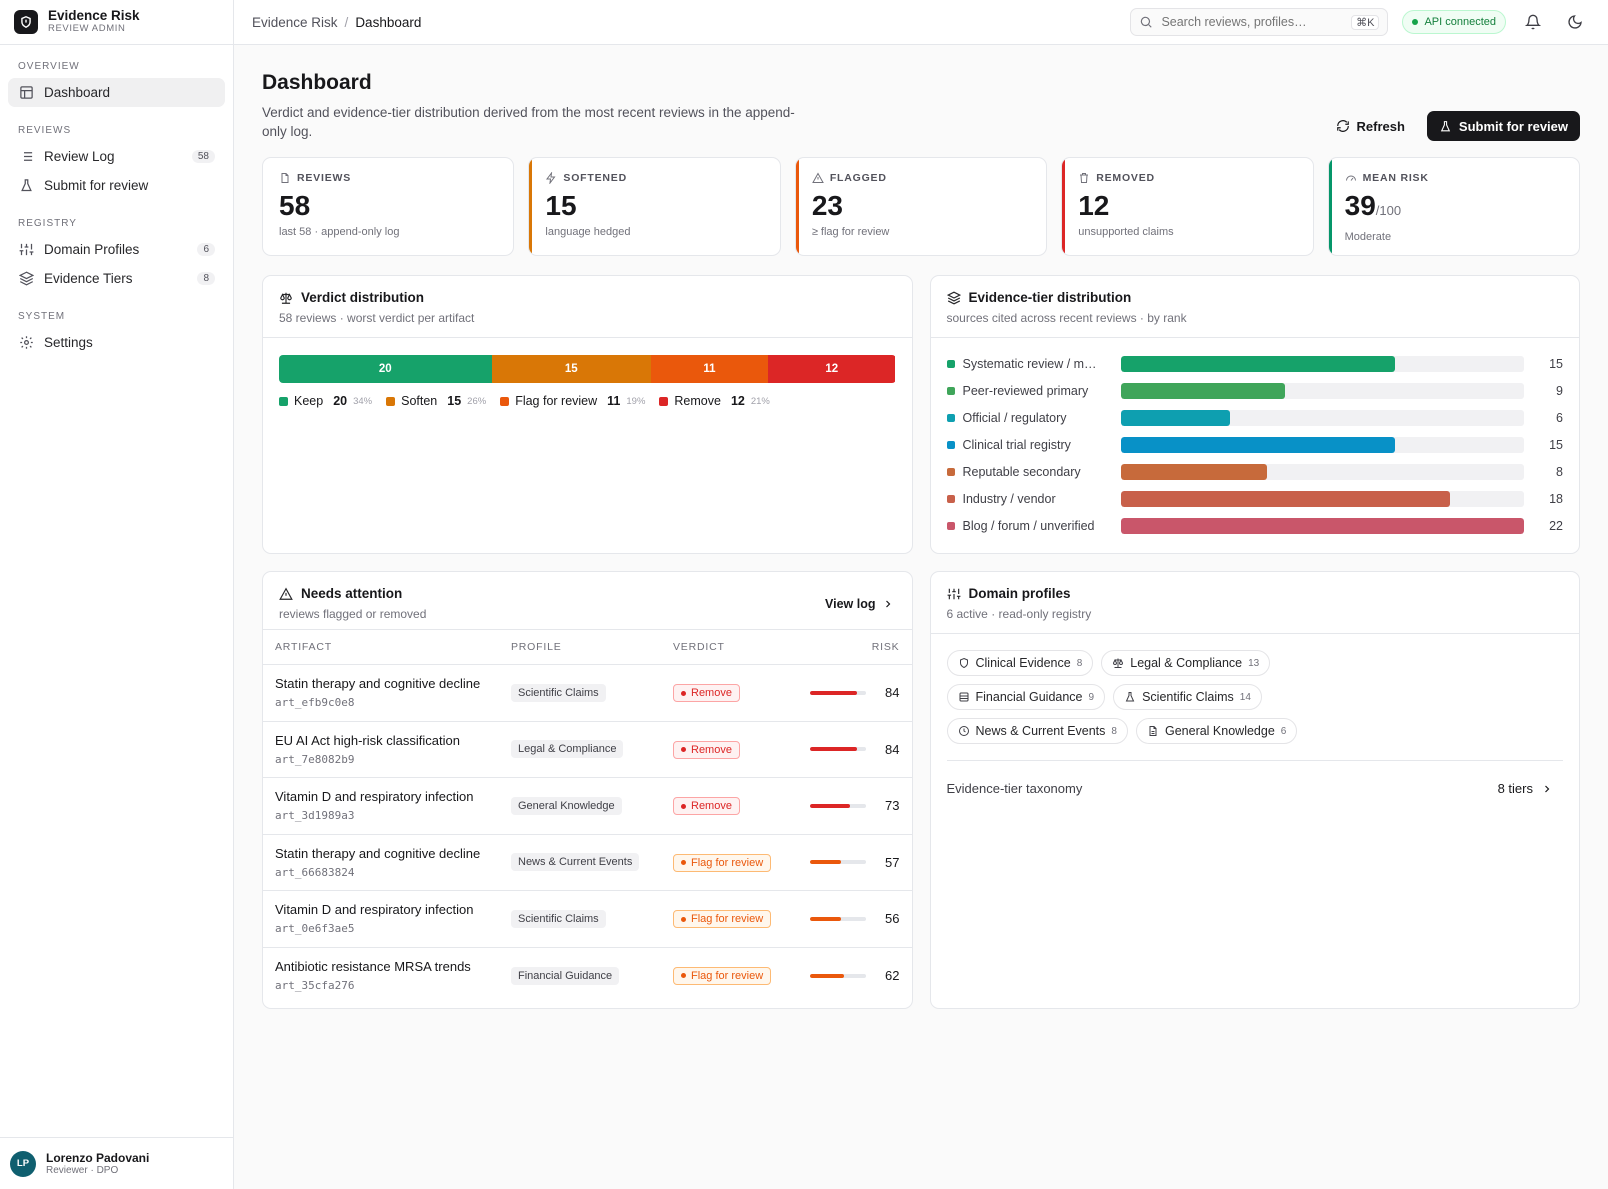 The image size is (1608, 1189). Describe the element at coordinates (831, 369) in the screenshot. I see `verdict-bar-segment-remove: 12` at that location.